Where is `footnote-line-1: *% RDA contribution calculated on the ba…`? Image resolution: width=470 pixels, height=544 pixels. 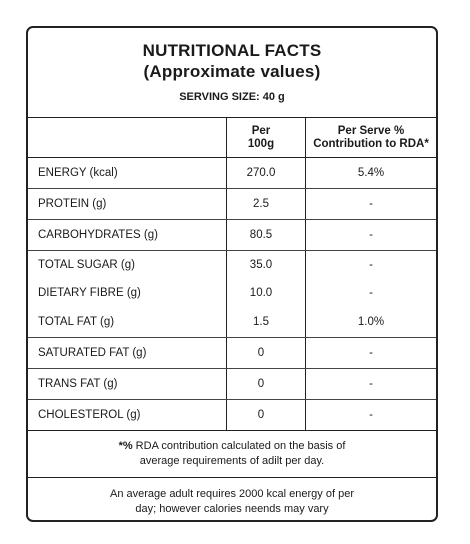
footnote-line-1: *% RDA contribution calculated on the ba… is located at coordinates (232, 446).